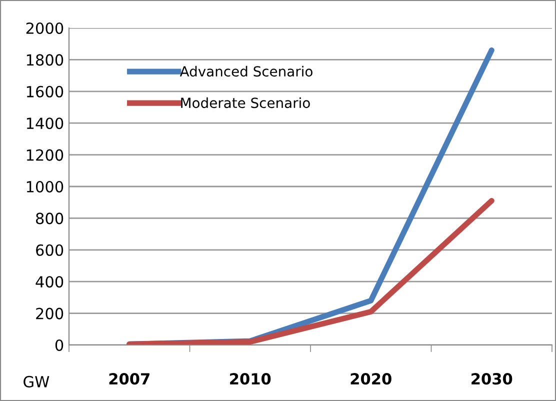  What do you see at coordinates (50, 282) in the screenshot?
I see `y-tick-label: 400` at bounding box center [50, 282].